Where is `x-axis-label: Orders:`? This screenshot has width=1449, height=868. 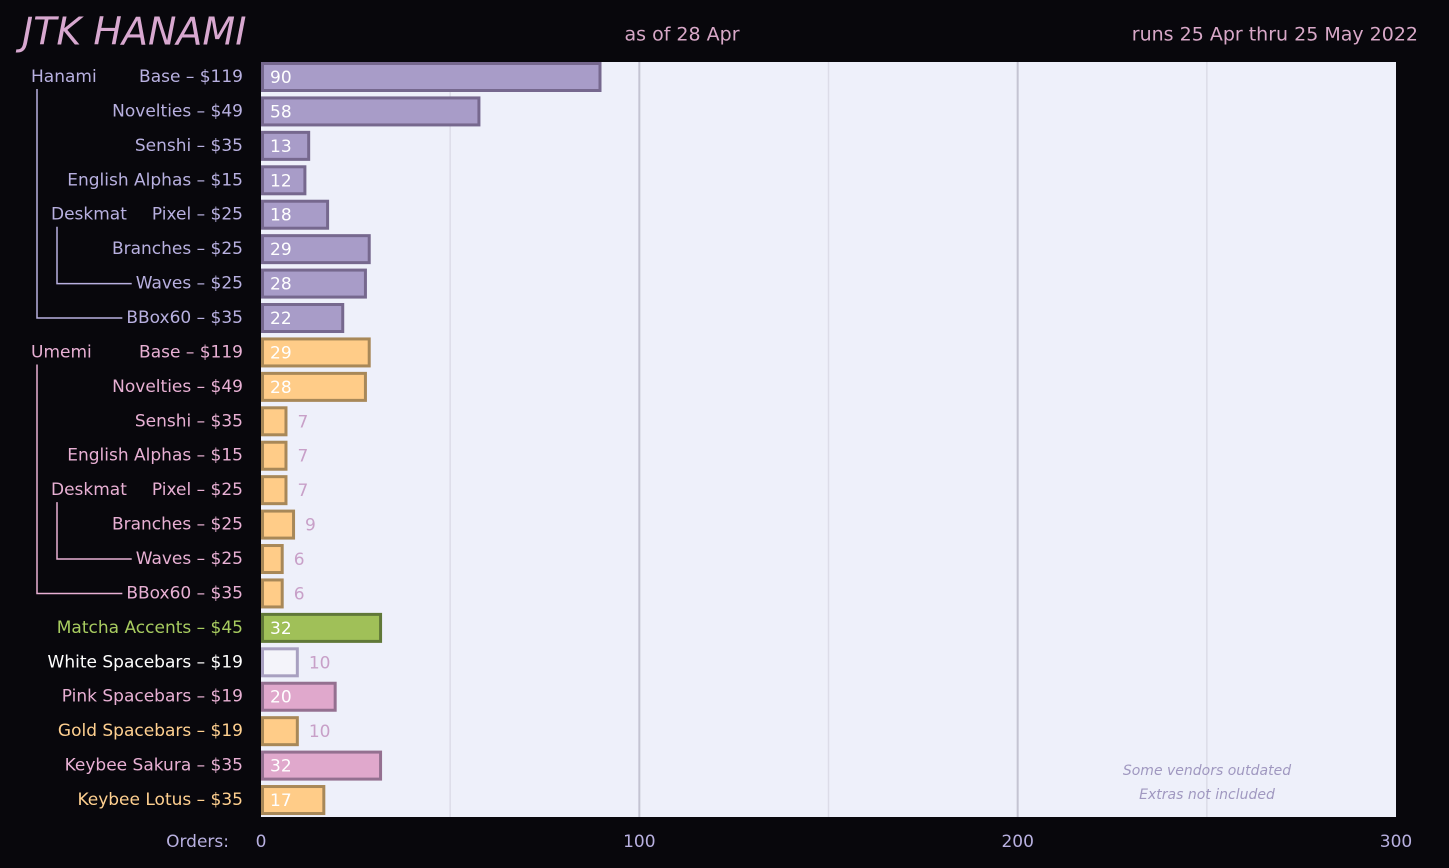 x-axis-label: Orders: is located at coordinates (197, 842).